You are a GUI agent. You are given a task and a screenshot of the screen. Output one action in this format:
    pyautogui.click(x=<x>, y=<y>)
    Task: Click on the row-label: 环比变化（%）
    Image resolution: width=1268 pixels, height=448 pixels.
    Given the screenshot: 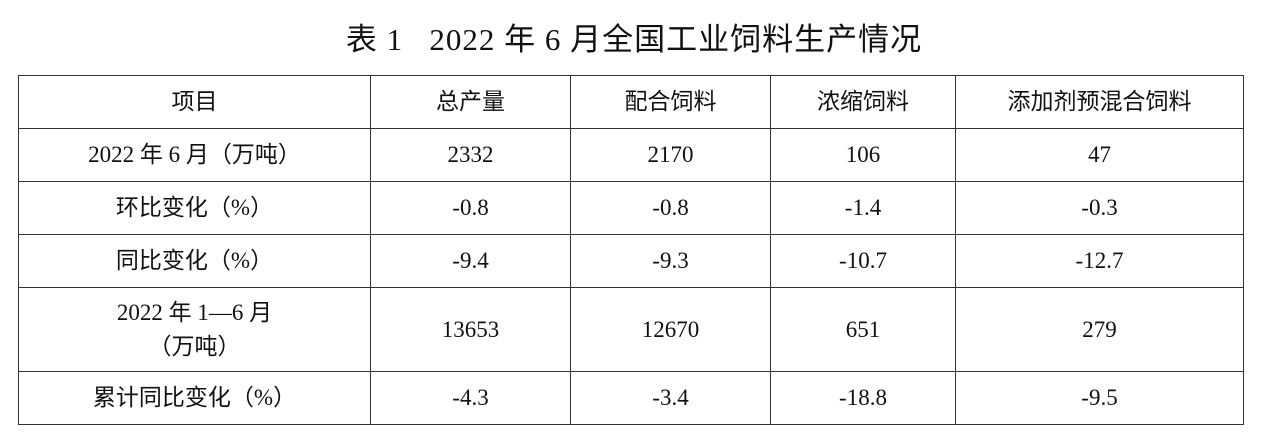 What is the action you would take?
    pyautogui.click(x=194, y=208)
    